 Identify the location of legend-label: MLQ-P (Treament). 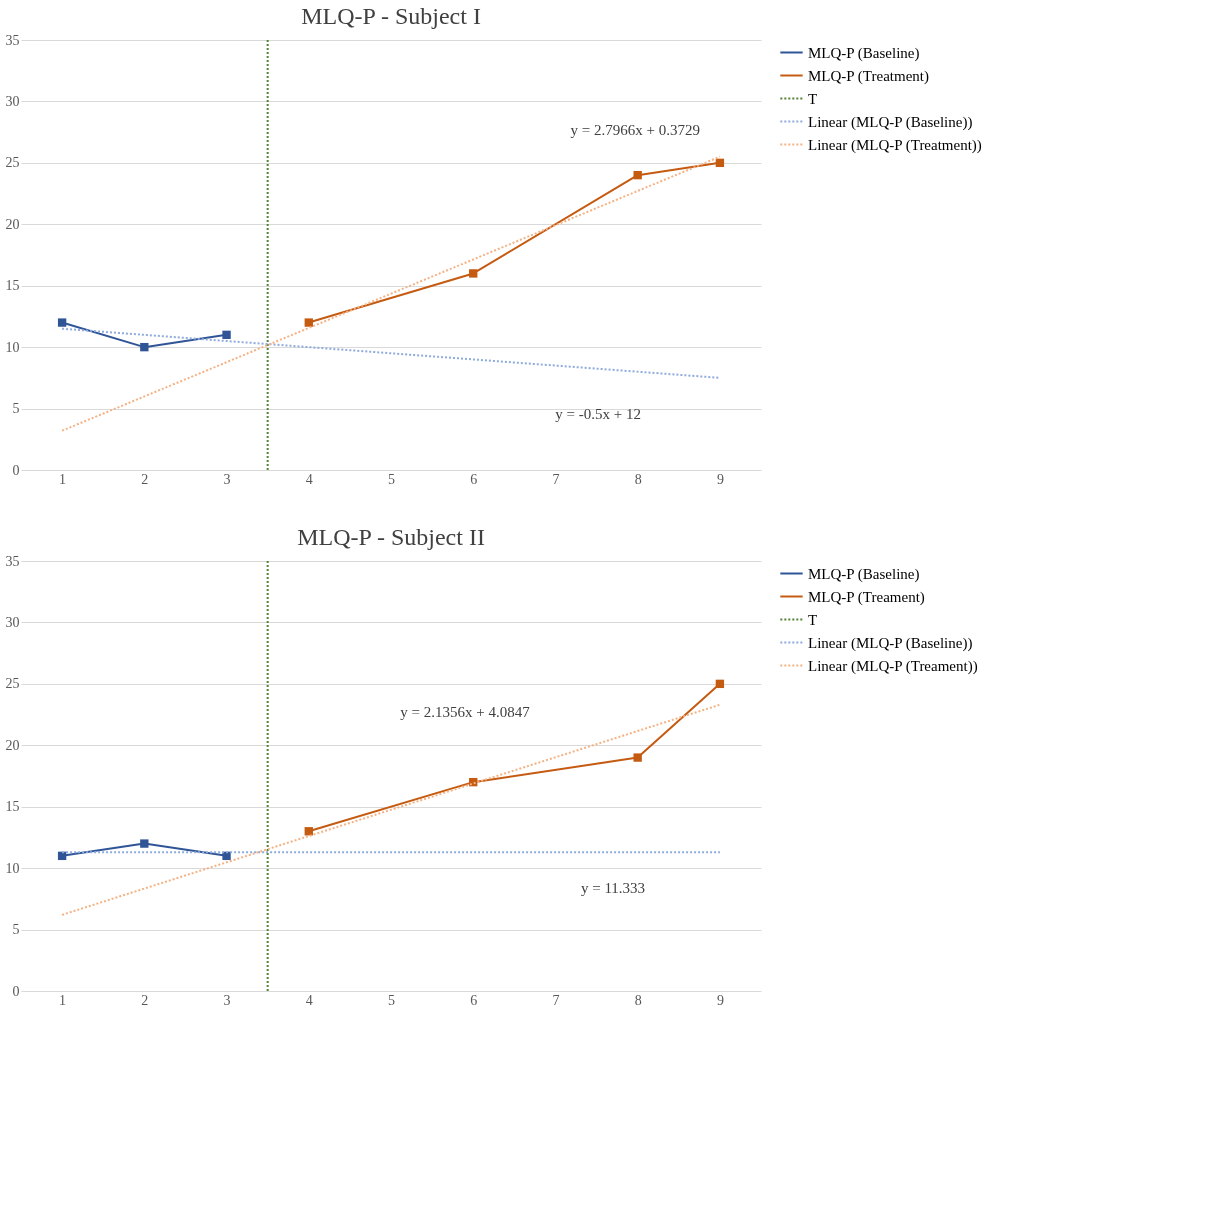
(866, 597).